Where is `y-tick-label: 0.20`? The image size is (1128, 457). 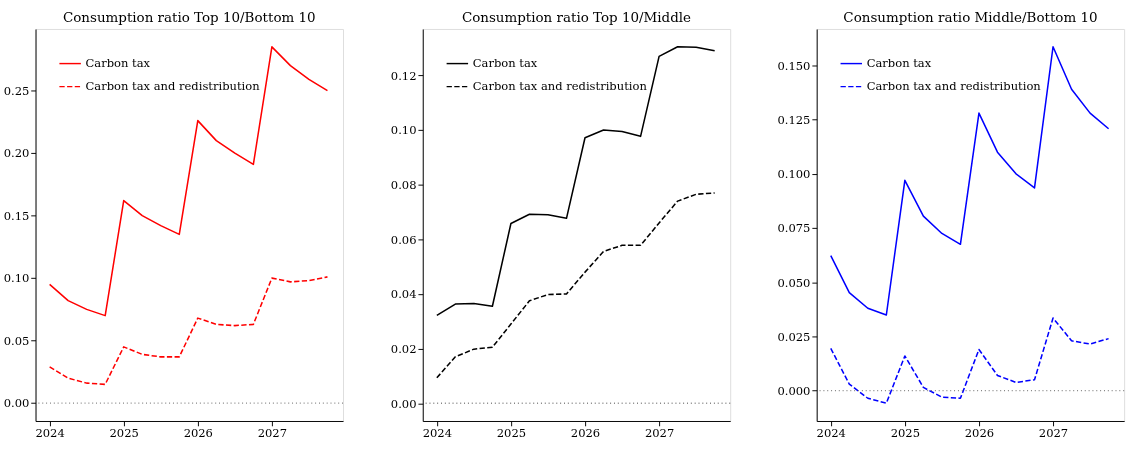
y-tick-label: 0.20 is located at coordinates (16, 153).